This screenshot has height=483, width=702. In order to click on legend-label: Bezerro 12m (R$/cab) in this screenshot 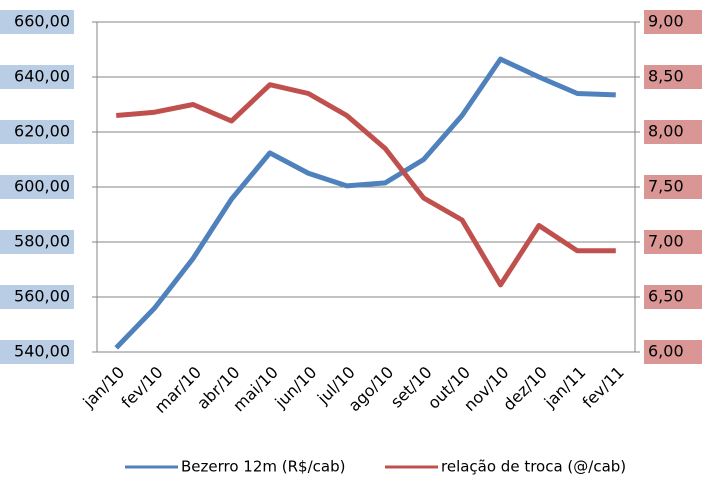, I will do `click(263, 467)`.